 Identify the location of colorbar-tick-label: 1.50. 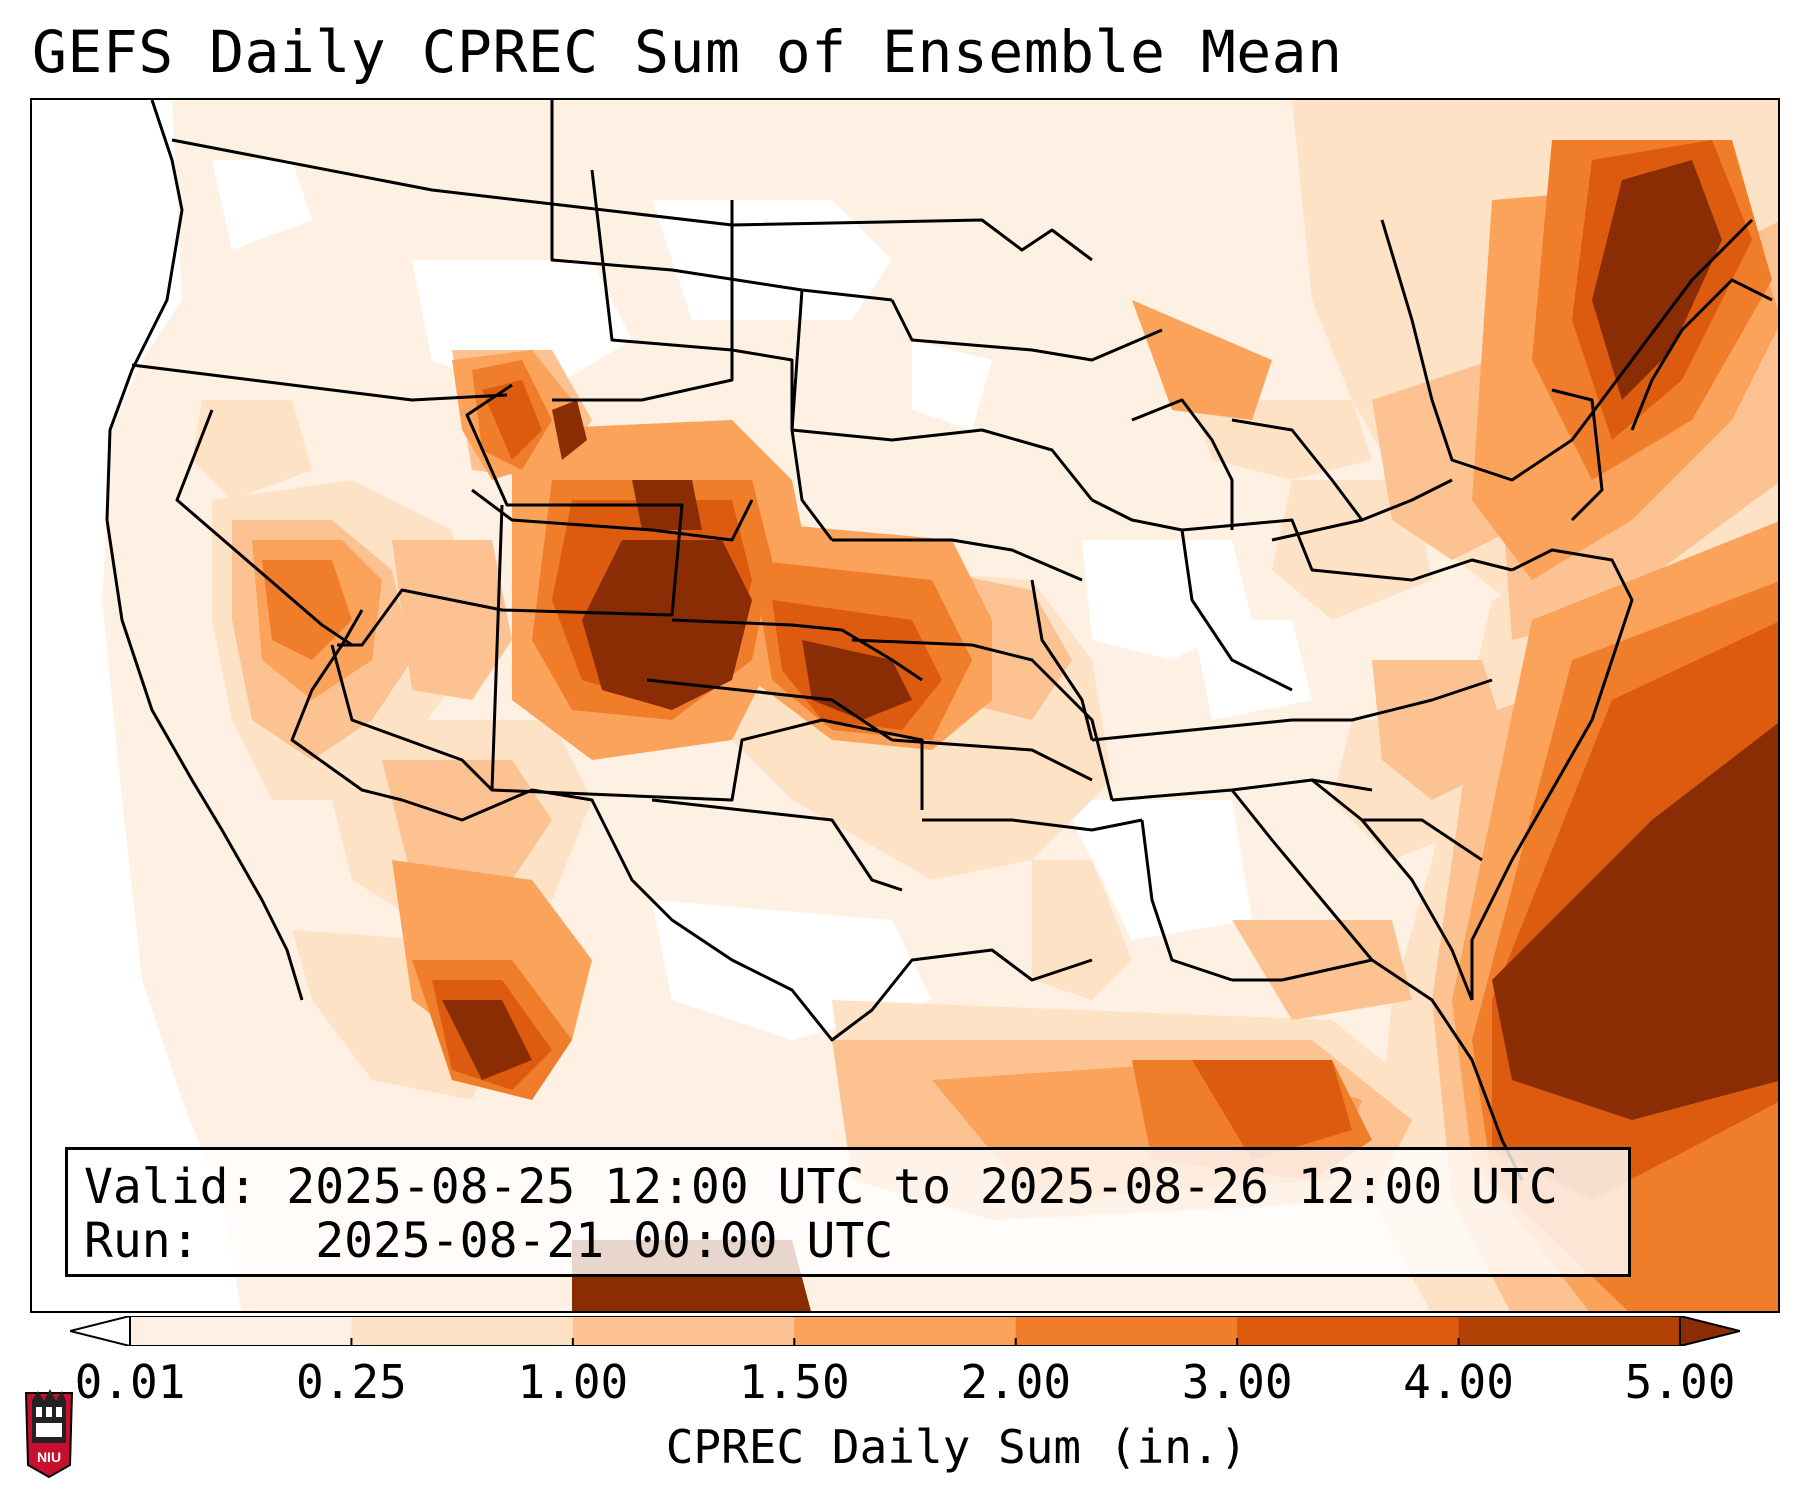
(794, 1382).